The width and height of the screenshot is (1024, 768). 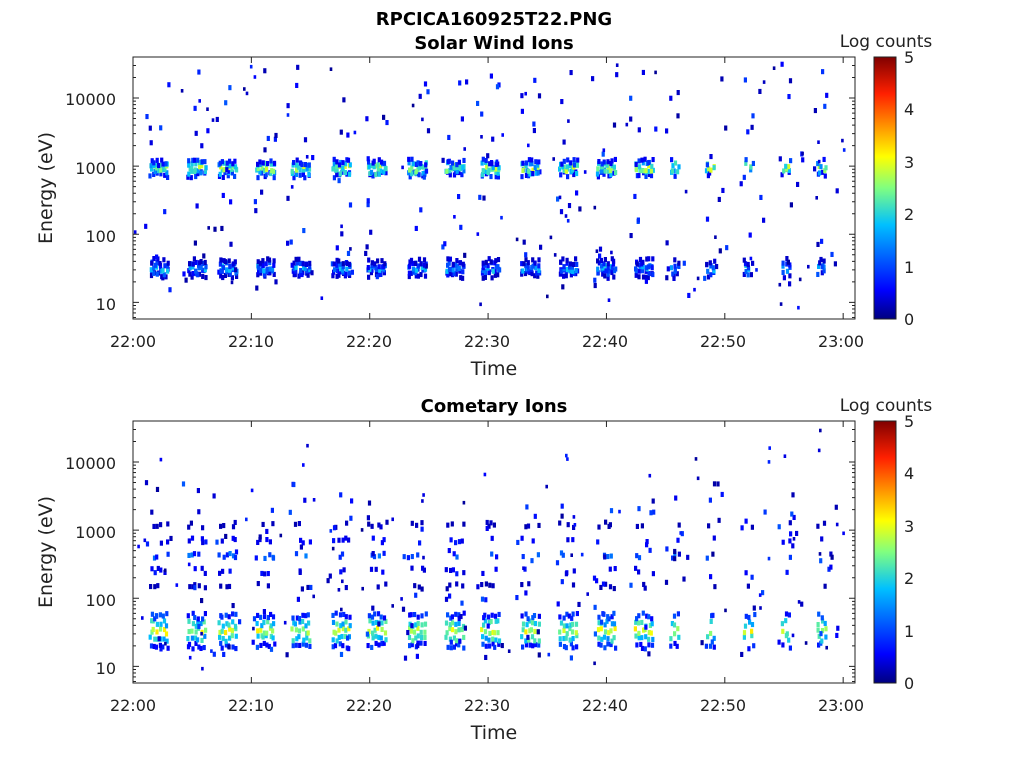 I want to click on panel-title: Solar Wind Ions, so click(x=493, y=43).